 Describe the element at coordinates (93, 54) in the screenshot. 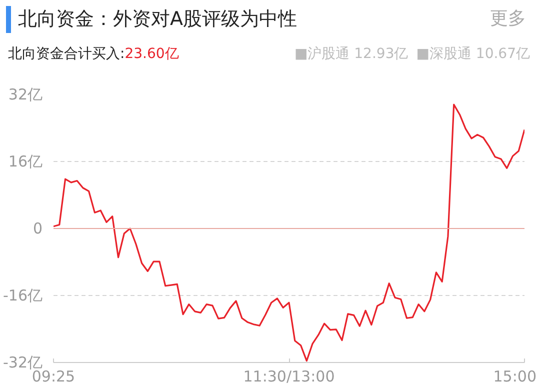

I see `chart-subtitle: 北向资金合计买入:23.60亿` at that location.